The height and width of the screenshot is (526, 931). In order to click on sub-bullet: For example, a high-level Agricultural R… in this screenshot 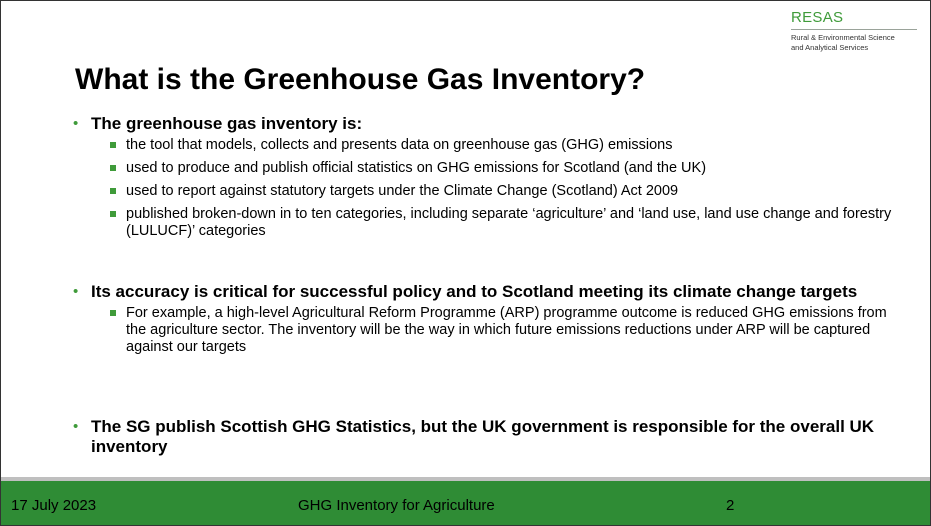, I will do `click(486, 330)`.